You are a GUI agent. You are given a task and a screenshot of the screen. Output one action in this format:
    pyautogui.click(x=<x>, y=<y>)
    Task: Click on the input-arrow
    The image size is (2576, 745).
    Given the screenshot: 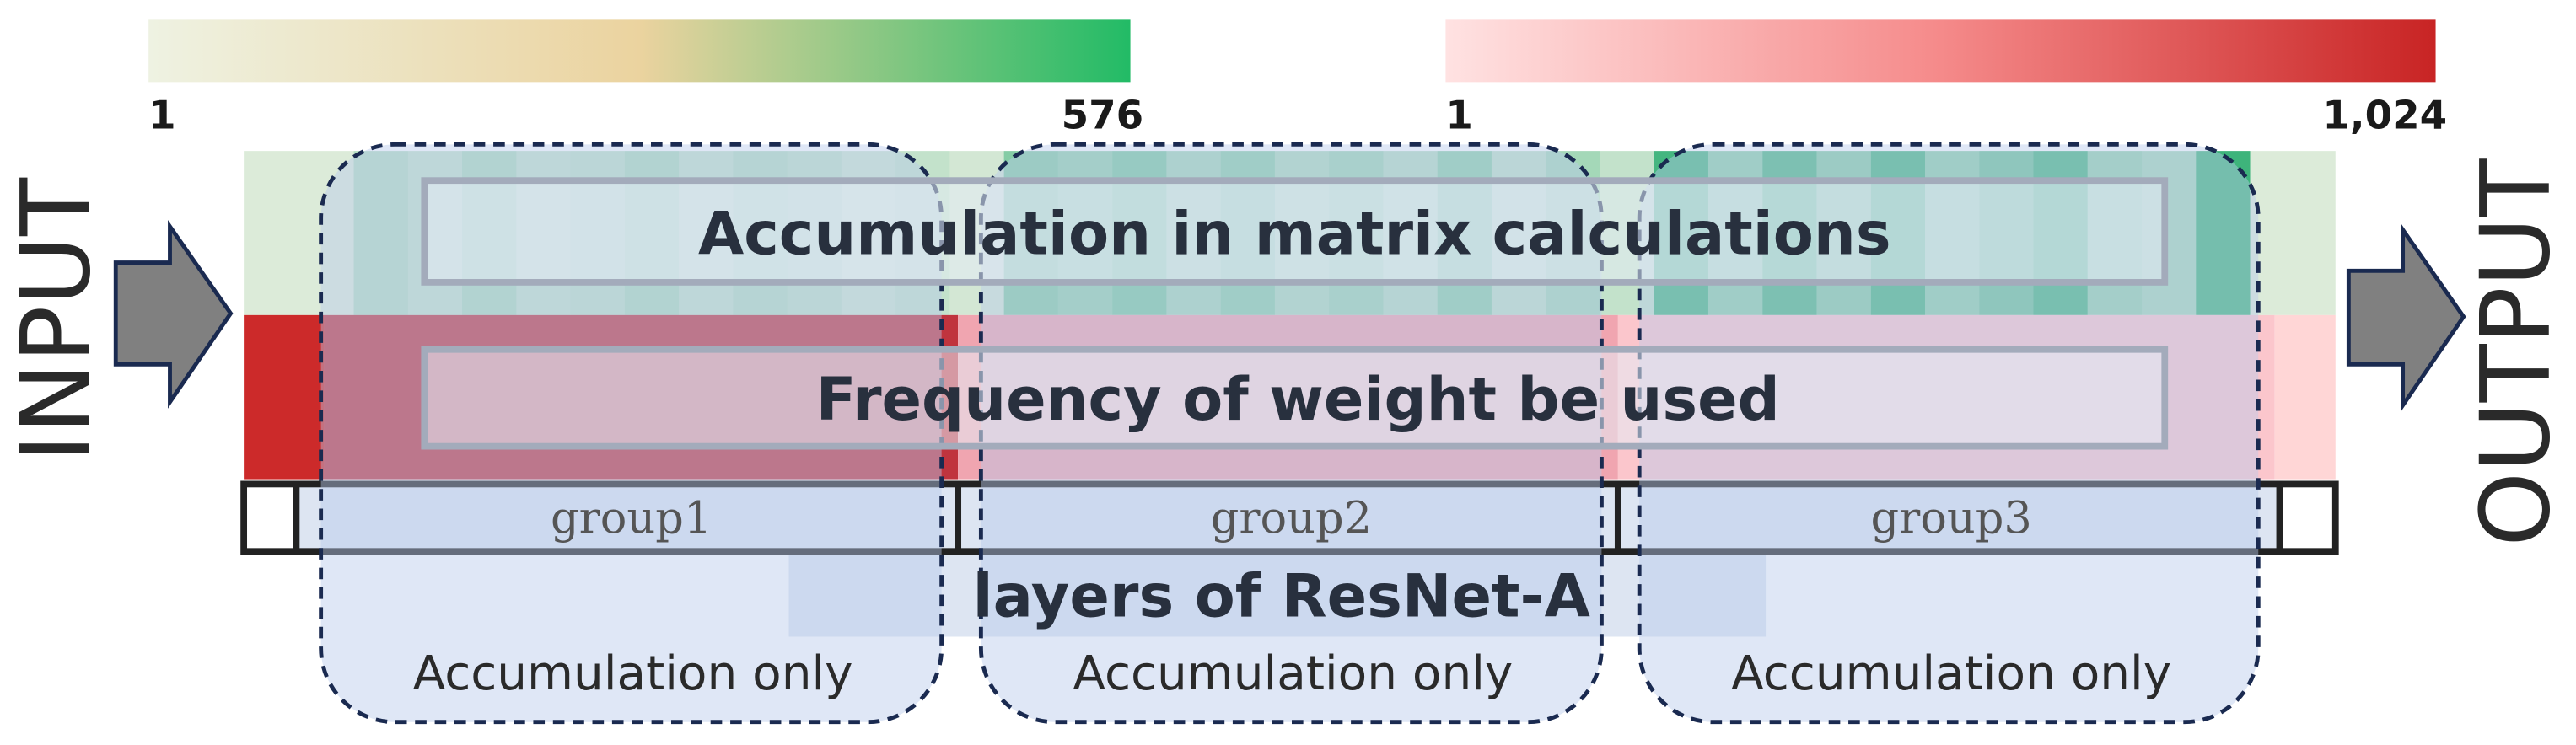 What is the action you would take?
    pyautogui.click(x=173, y=314)
    